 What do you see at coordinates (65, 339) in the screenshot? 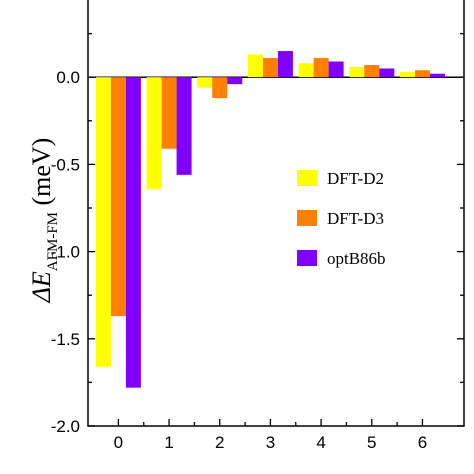
I see `y-tick-label: -1.5` at bounding box center [65, 339].